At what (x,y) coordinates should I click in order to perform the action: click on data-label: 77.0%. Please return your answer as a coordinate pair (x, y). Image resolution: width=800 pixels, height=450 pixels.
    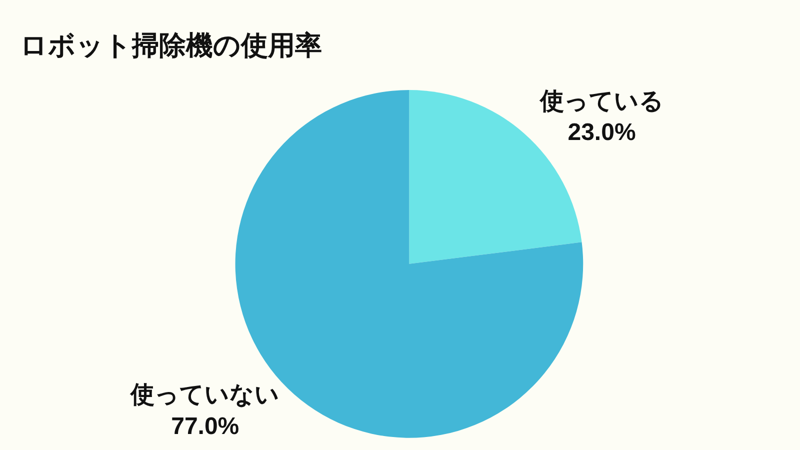
    Looking at the image, I should click on (205, 426).